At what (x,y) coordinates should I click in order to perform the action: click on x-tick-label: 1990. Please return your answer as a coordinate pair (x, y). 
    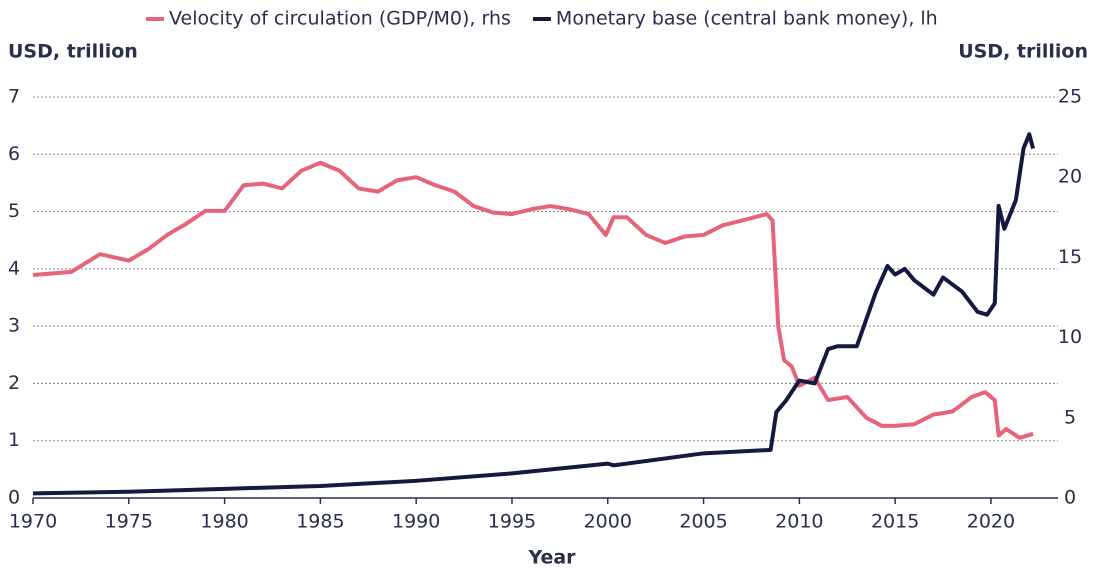
    Looking at the image, I should click on (416, 522).